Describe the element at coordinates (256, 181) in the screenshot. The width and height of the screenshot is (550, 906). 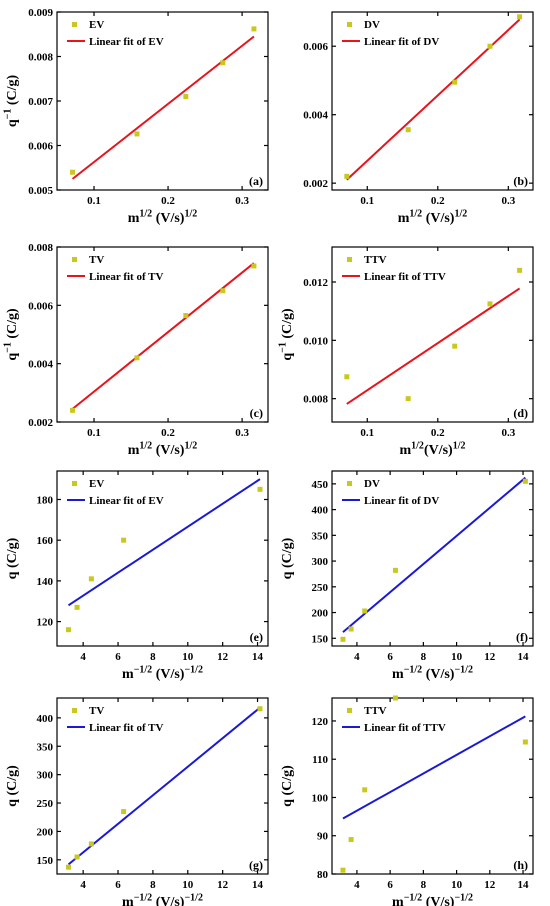
I see `panel-label: (a)` at that location.